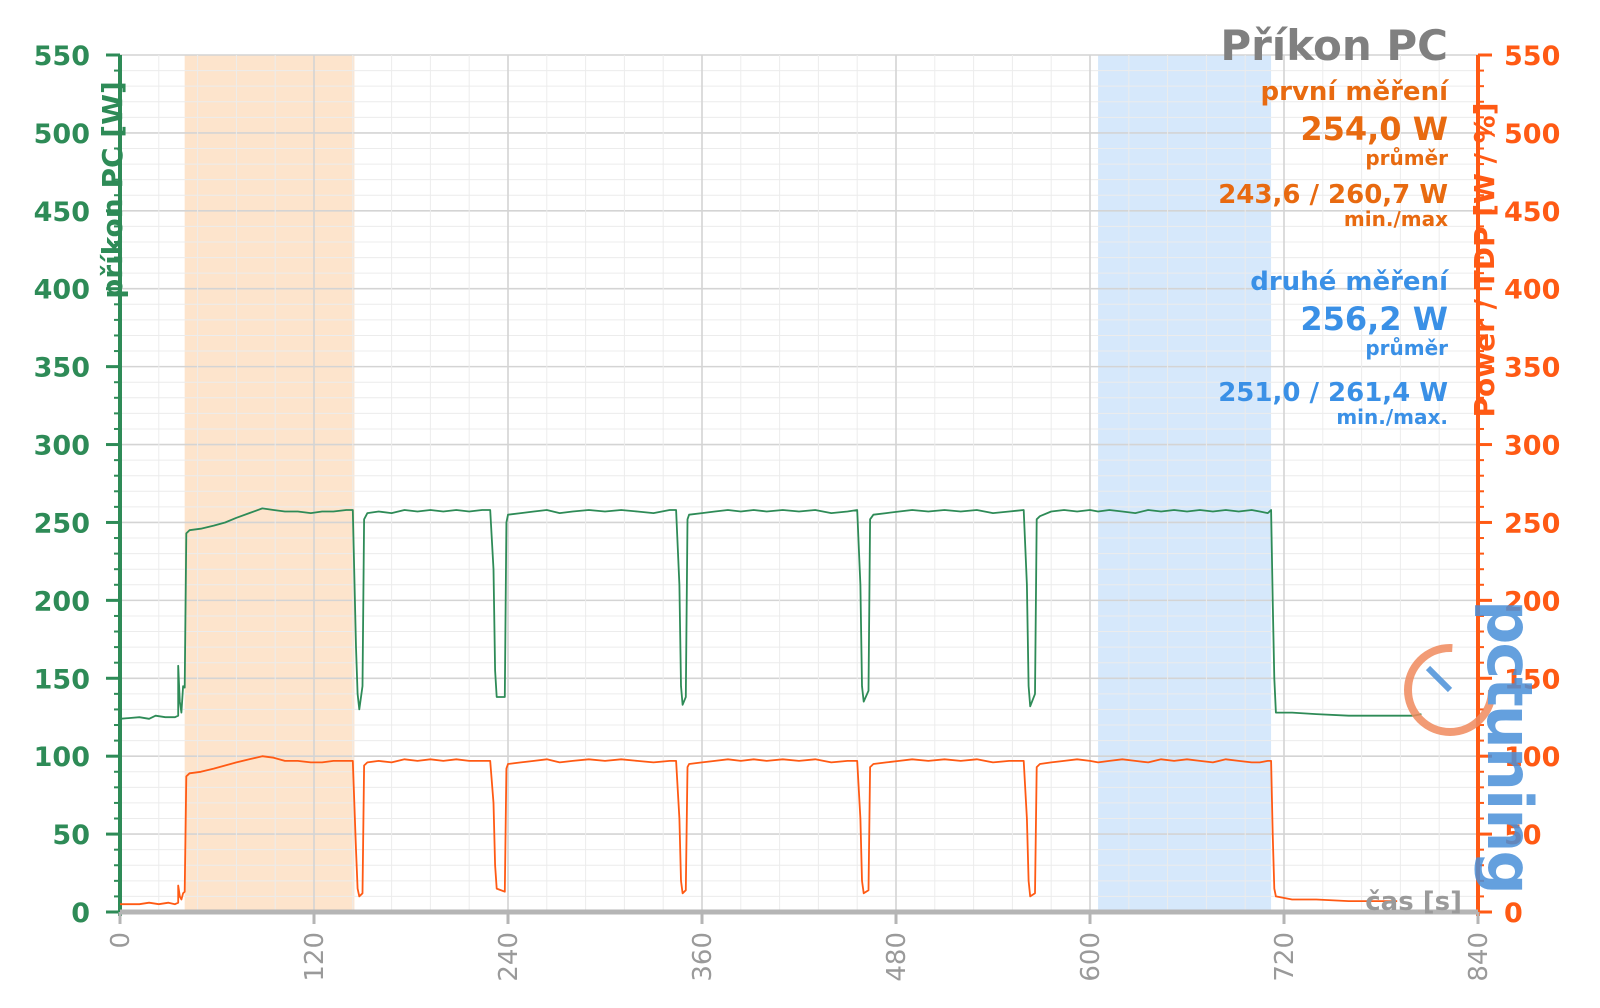  I want to click on y-tick-label-left: 450, so click(62, 212).